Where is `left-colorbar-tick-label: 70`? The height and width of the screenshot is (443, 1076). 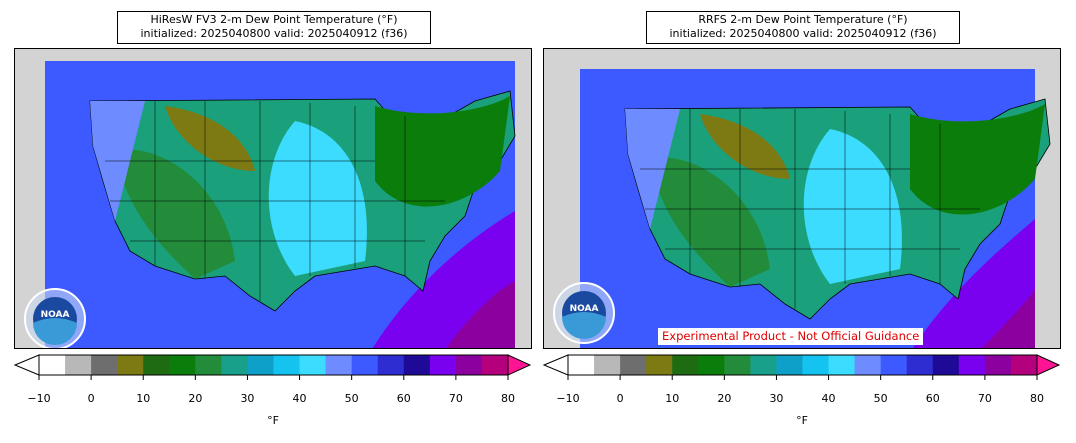
left-colorbar-tick-label: 70 is located at coordinates (455, 398).